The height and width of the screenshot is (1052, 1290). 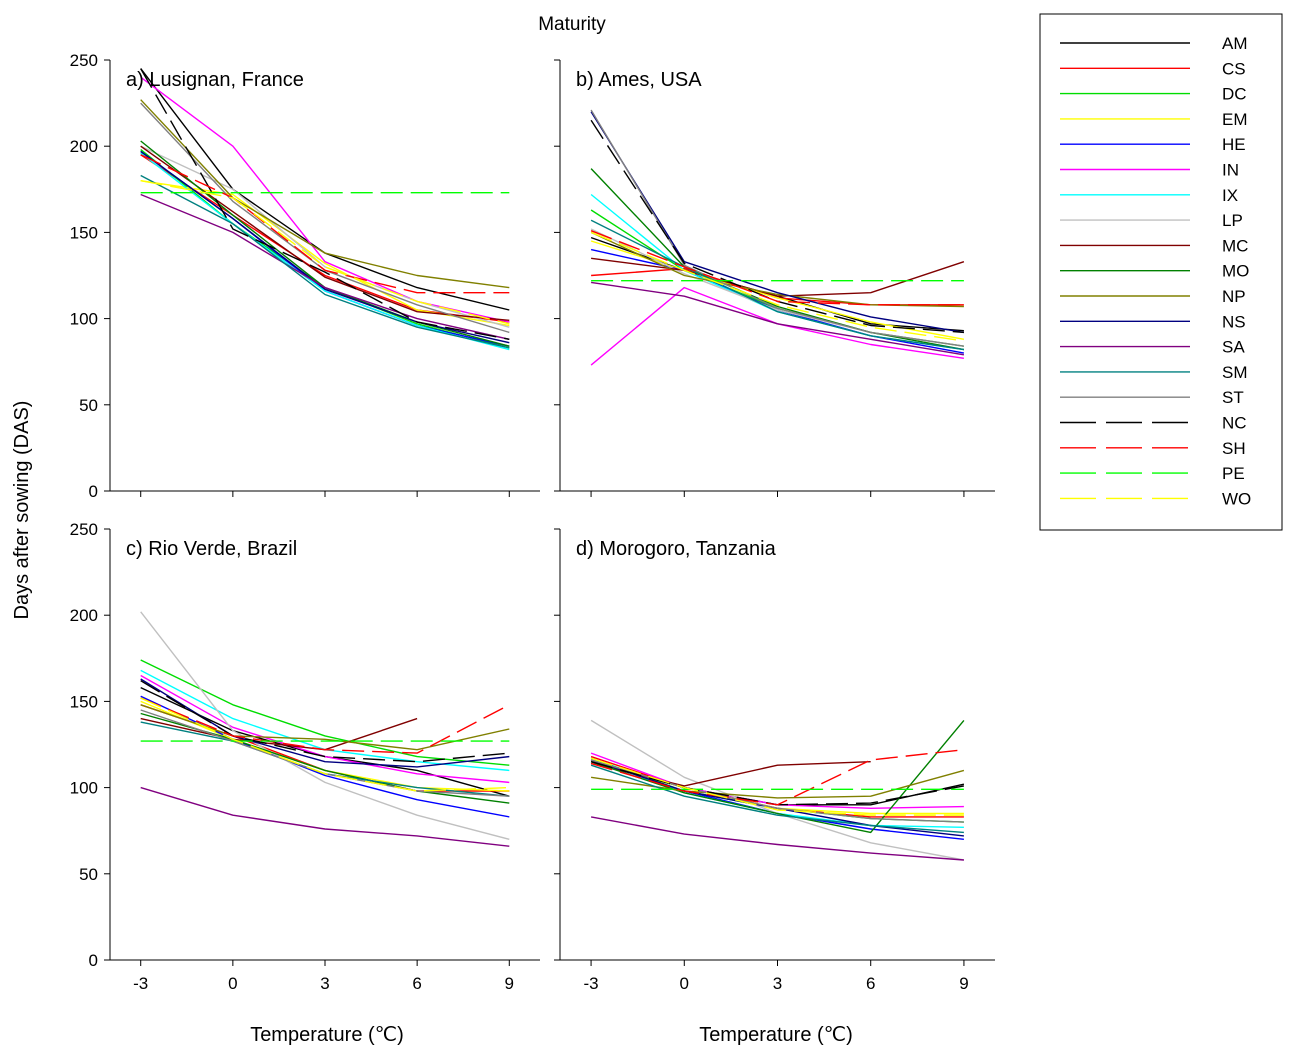 I want to click on legend-item-dc: DC, so click(x=1153, y=94).